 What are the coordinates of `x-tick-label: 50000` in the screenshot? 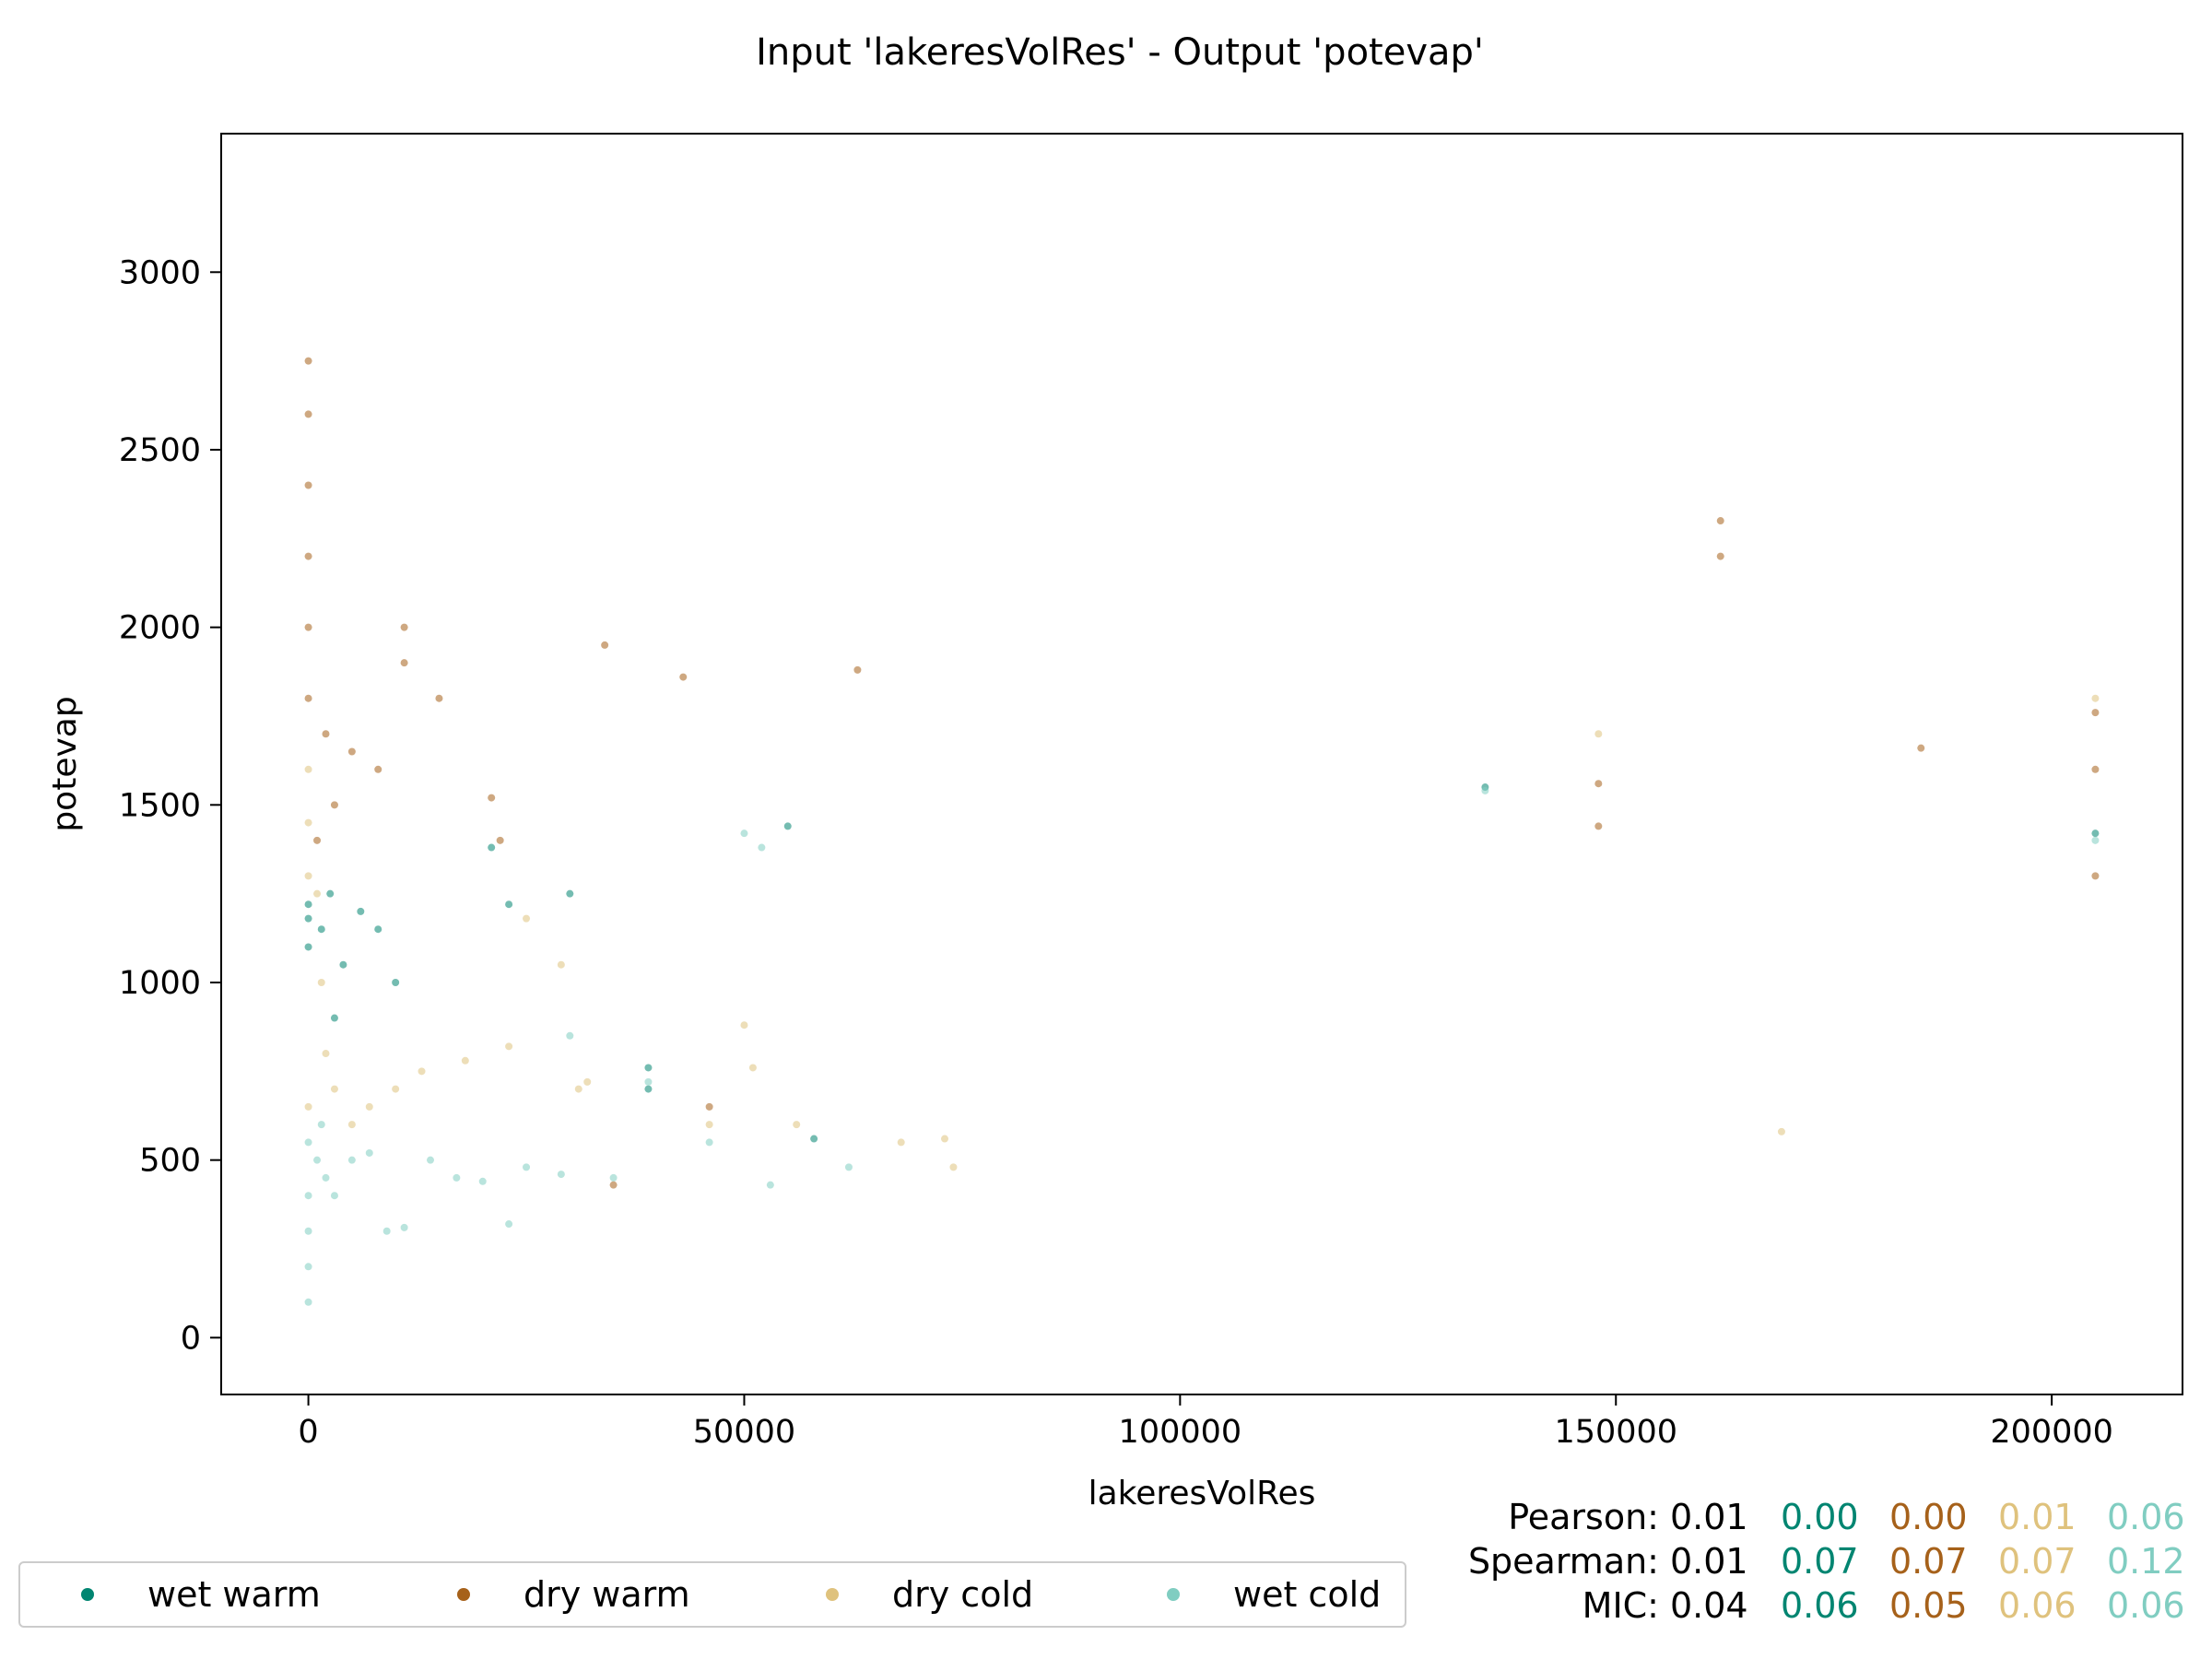 It's located at (744, 1432).